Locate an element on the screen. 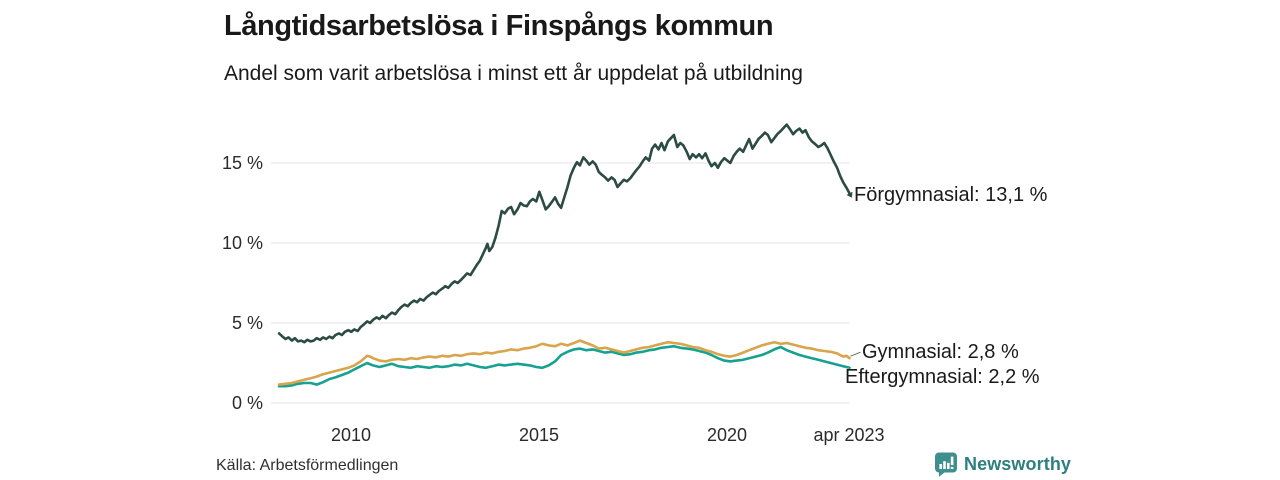  newsworthy-logo-icon is located at coordinates (946, 464).